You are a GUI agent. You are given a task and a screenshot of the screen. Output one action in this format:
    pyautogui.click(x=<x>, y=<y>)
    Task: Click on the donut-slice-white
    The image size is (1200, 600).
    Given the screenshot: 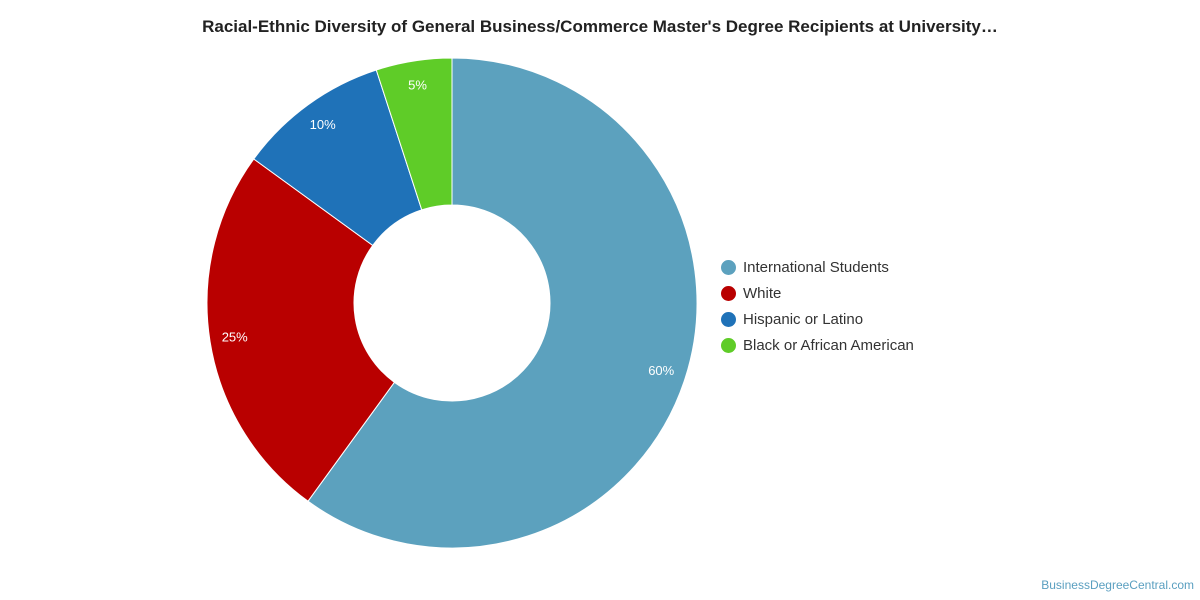 What is the action you would take?
    pyautogui.click(x=301, y=330)
    